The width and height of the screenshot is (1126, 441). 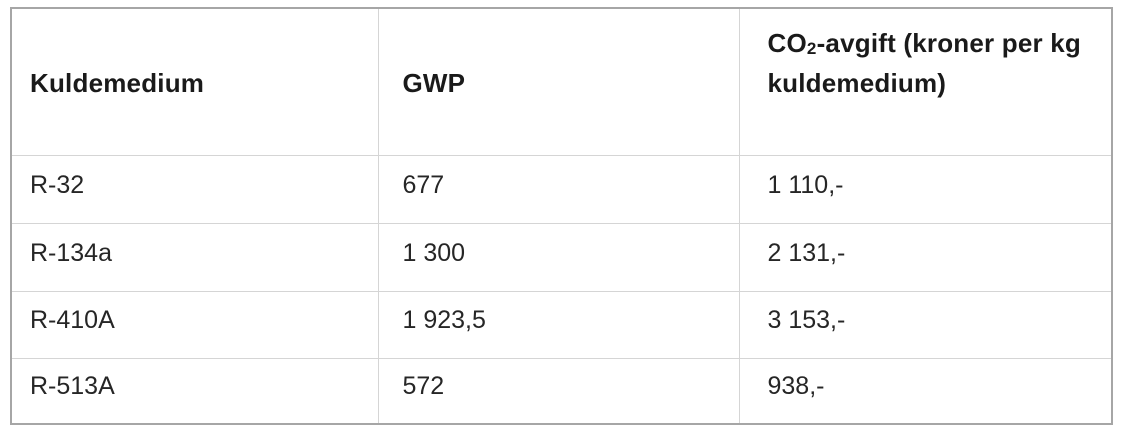 What do you see at coordinates (558, 189) in the screenshot?
I see `cell-gwp: 677` at bounding box center [558, 189].